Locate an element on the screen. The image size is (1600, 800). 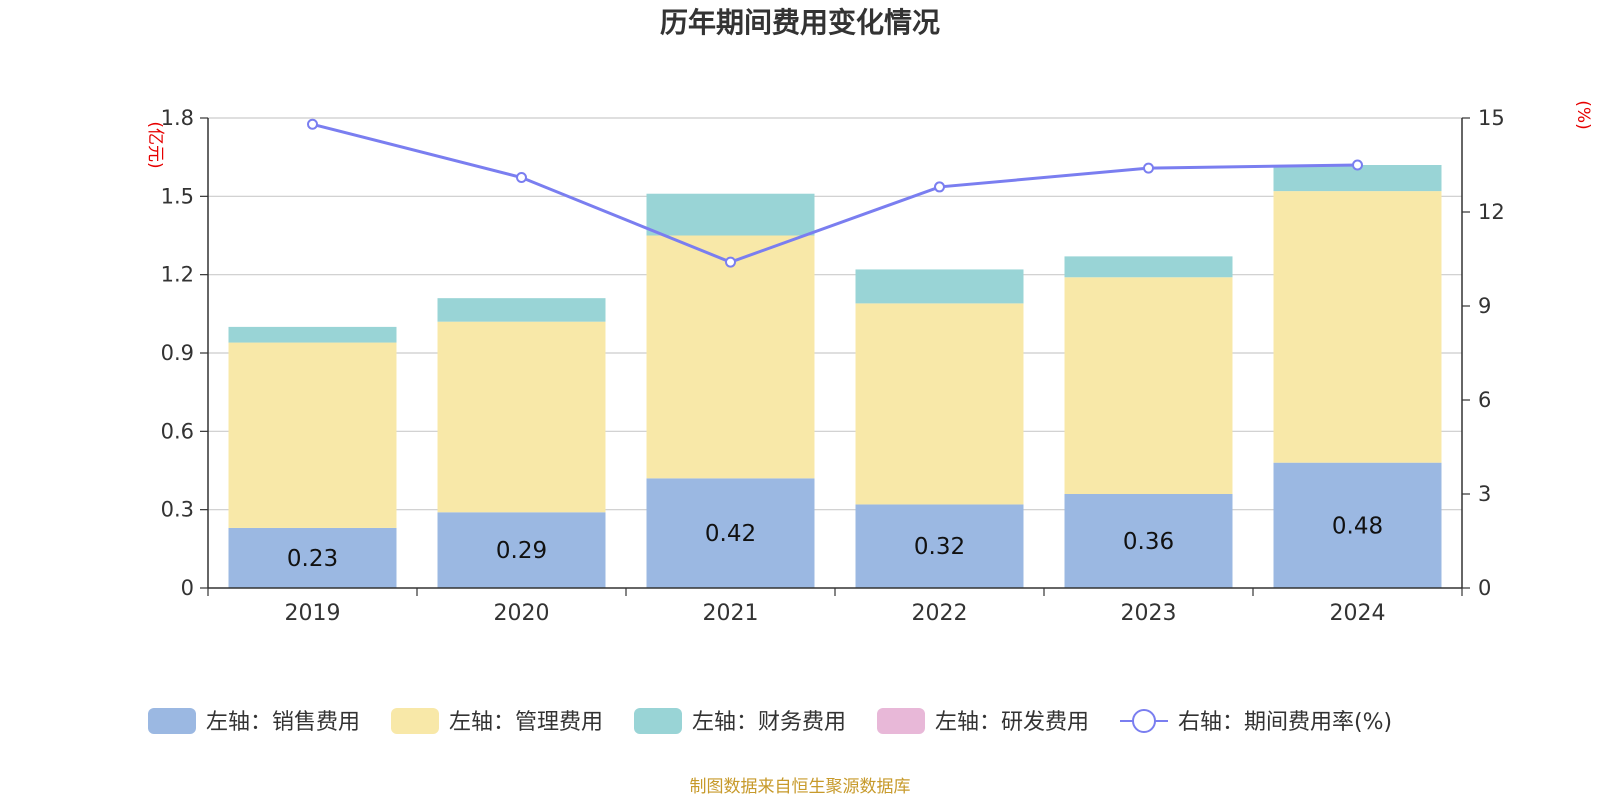
x-tick-label: 2023 is located at coordinates (1149, 613).